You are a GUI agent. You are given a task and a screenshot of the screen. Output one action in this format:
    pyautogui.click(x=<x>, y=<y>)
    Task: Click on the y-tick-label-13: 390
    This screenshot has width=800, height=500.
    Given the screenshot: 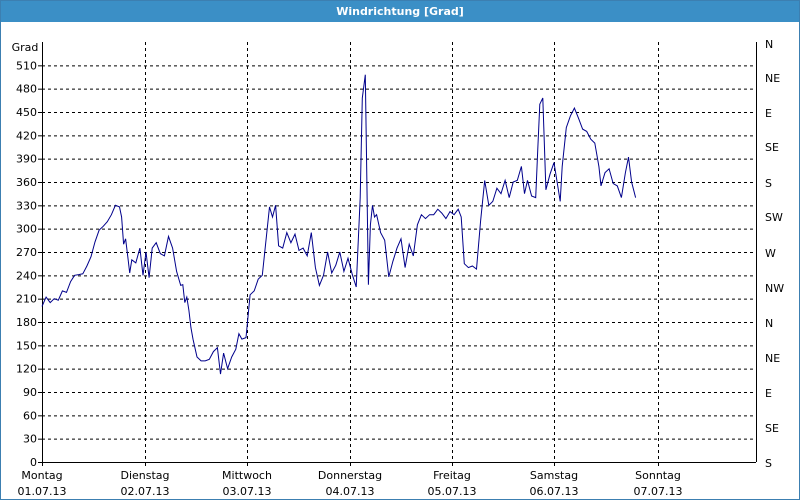 What is the action you would take?
    pyautogui.click(x=26, y=159)
    